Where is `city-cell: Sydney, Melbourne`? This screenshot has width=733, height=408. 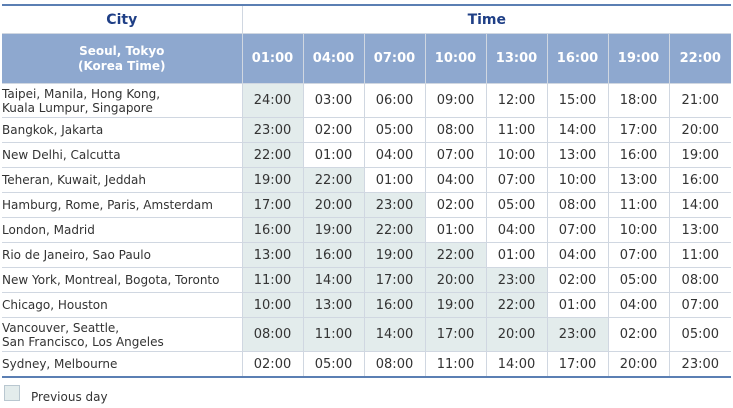 city-cell: Sydney, Melbourne is located at coordinates (122, 364).